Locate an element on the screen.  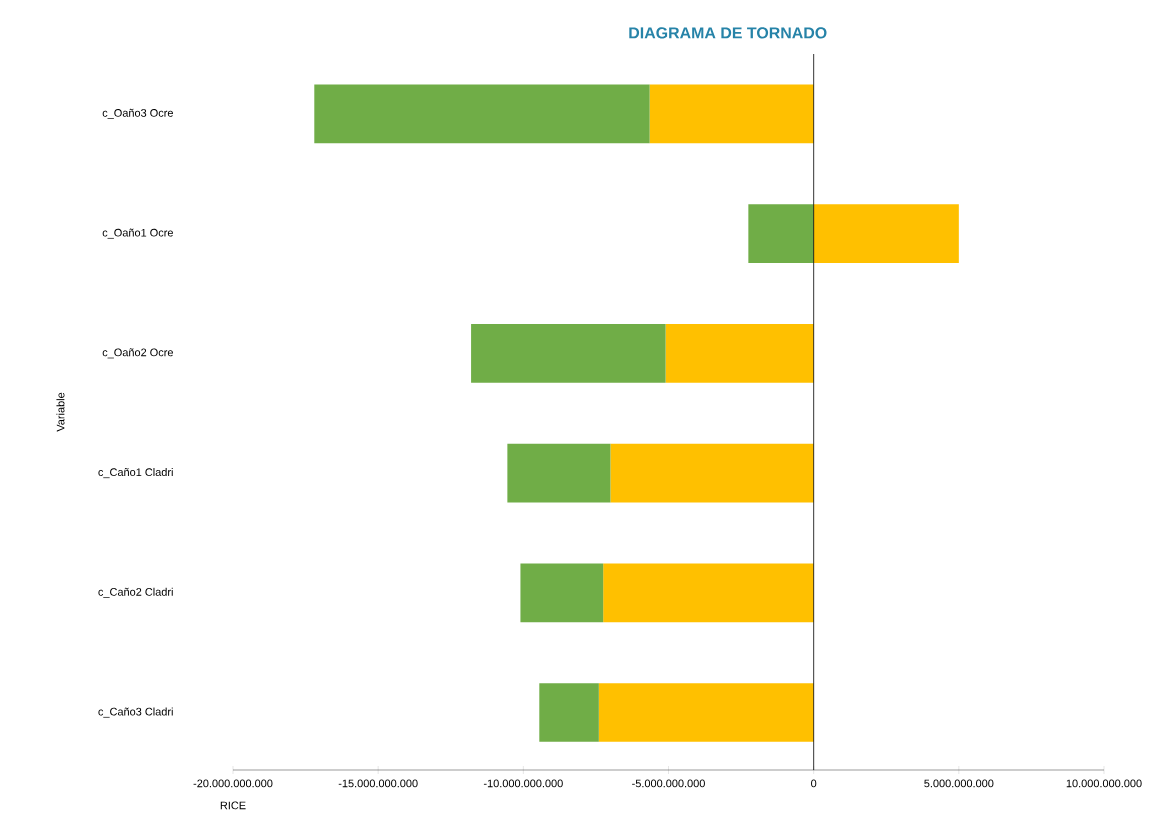
y-tick-label: c_Caño1 Cladri is located at coordinates (135, 473).